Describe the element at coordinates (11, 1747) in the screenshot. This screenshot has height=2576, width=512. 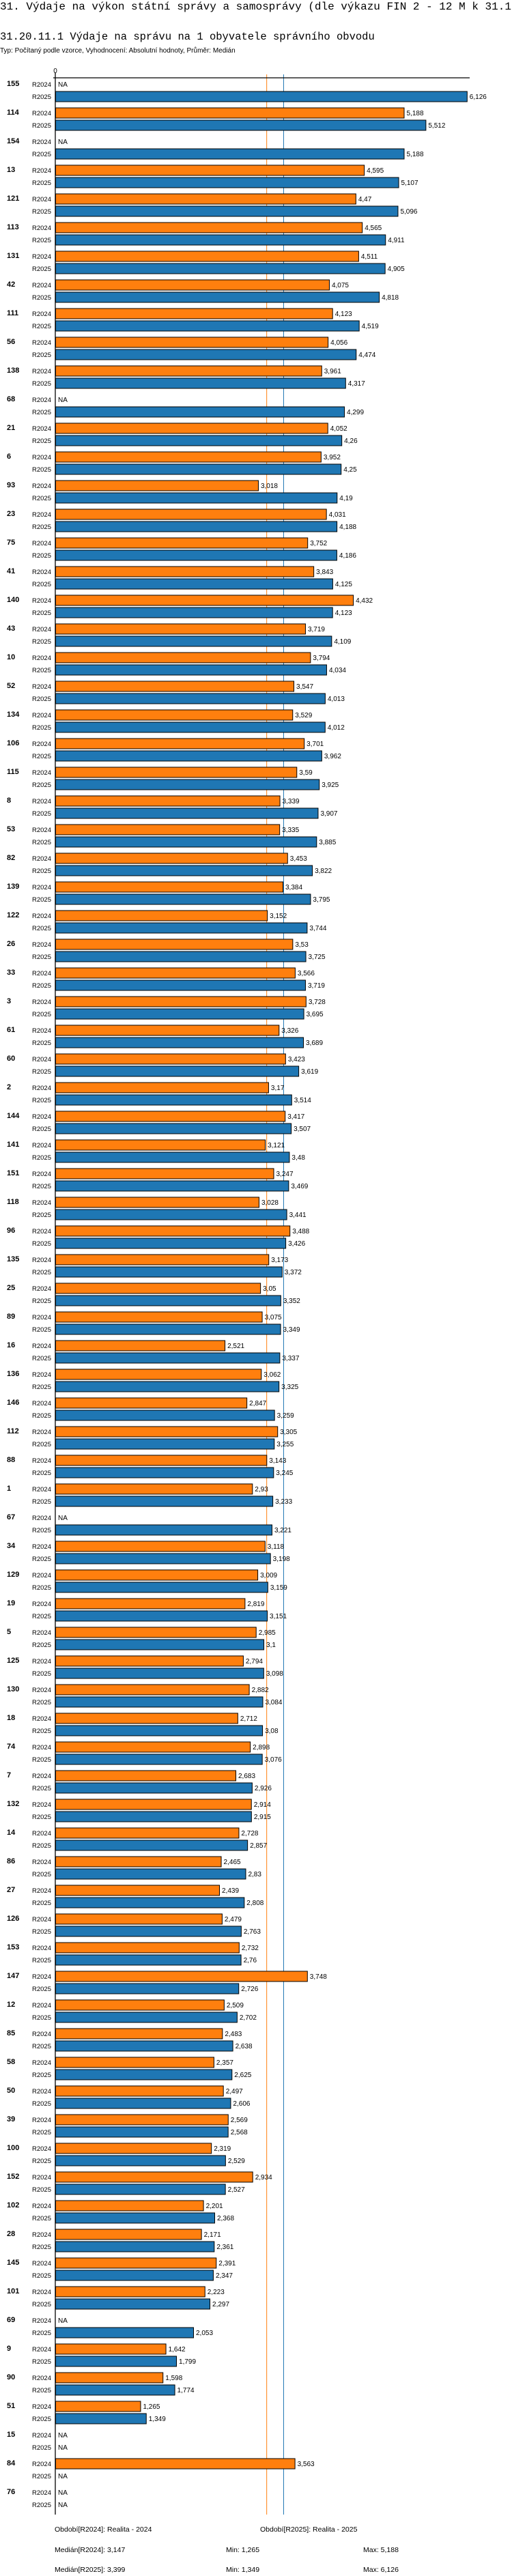
I see `category-label: 74` at that location.